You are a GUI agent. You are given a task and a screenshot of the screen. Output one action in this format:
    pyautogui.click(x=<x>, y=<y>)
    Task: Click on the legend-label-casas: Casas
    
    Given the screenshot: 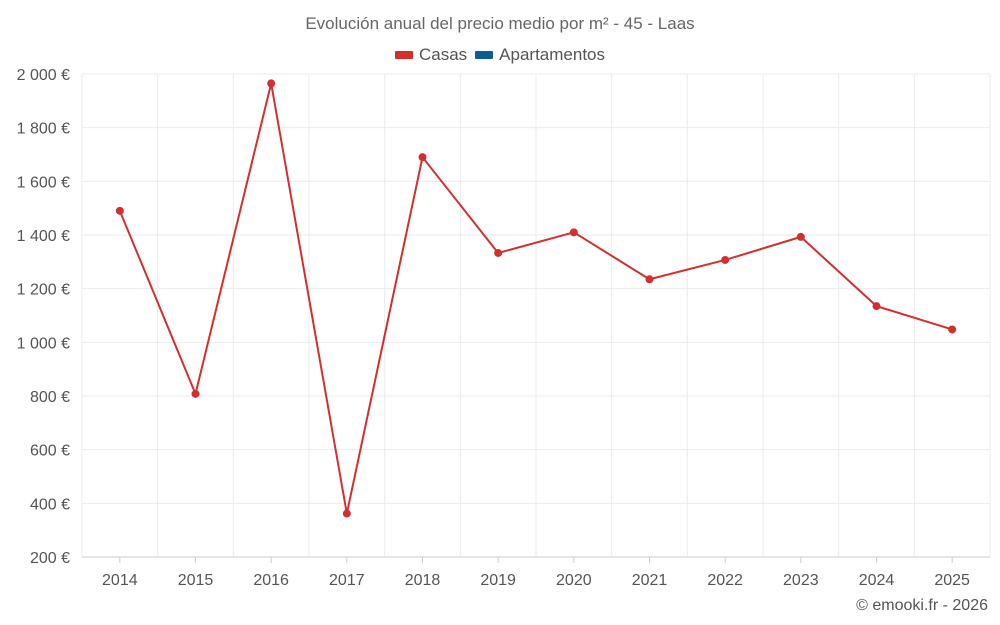 What is the action you would take?
    pyautogui.click(x=443, y=54)
    